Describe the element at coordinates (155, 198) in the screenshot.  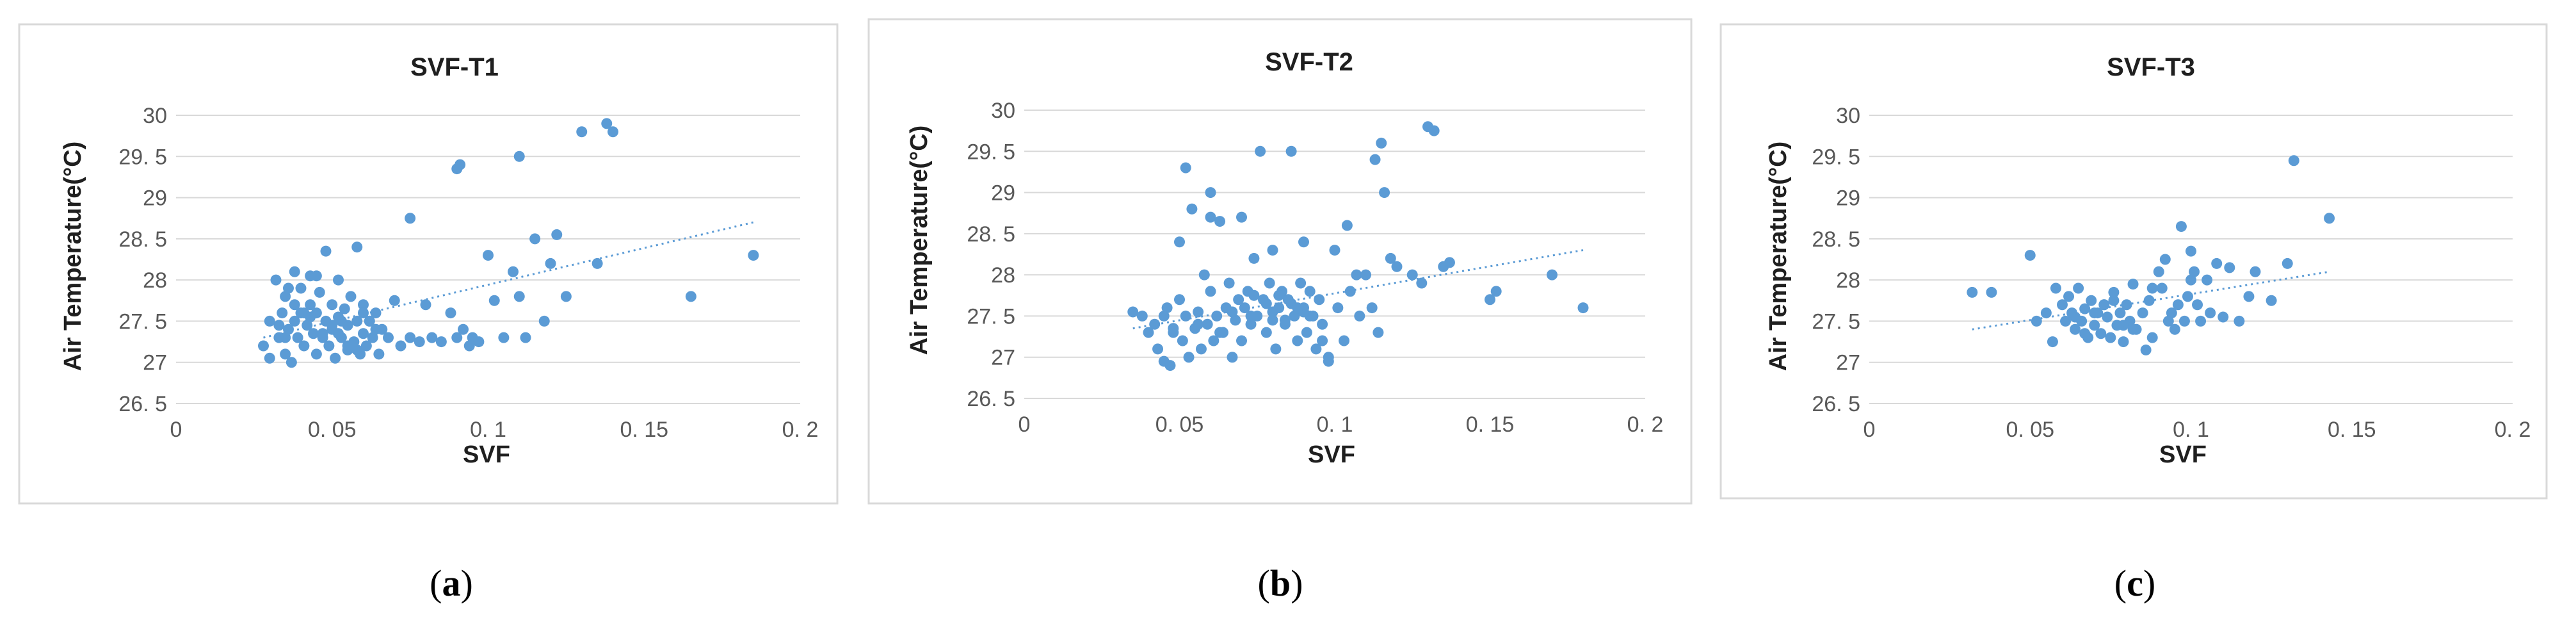
I see `y-tick-label: 29` at that location.